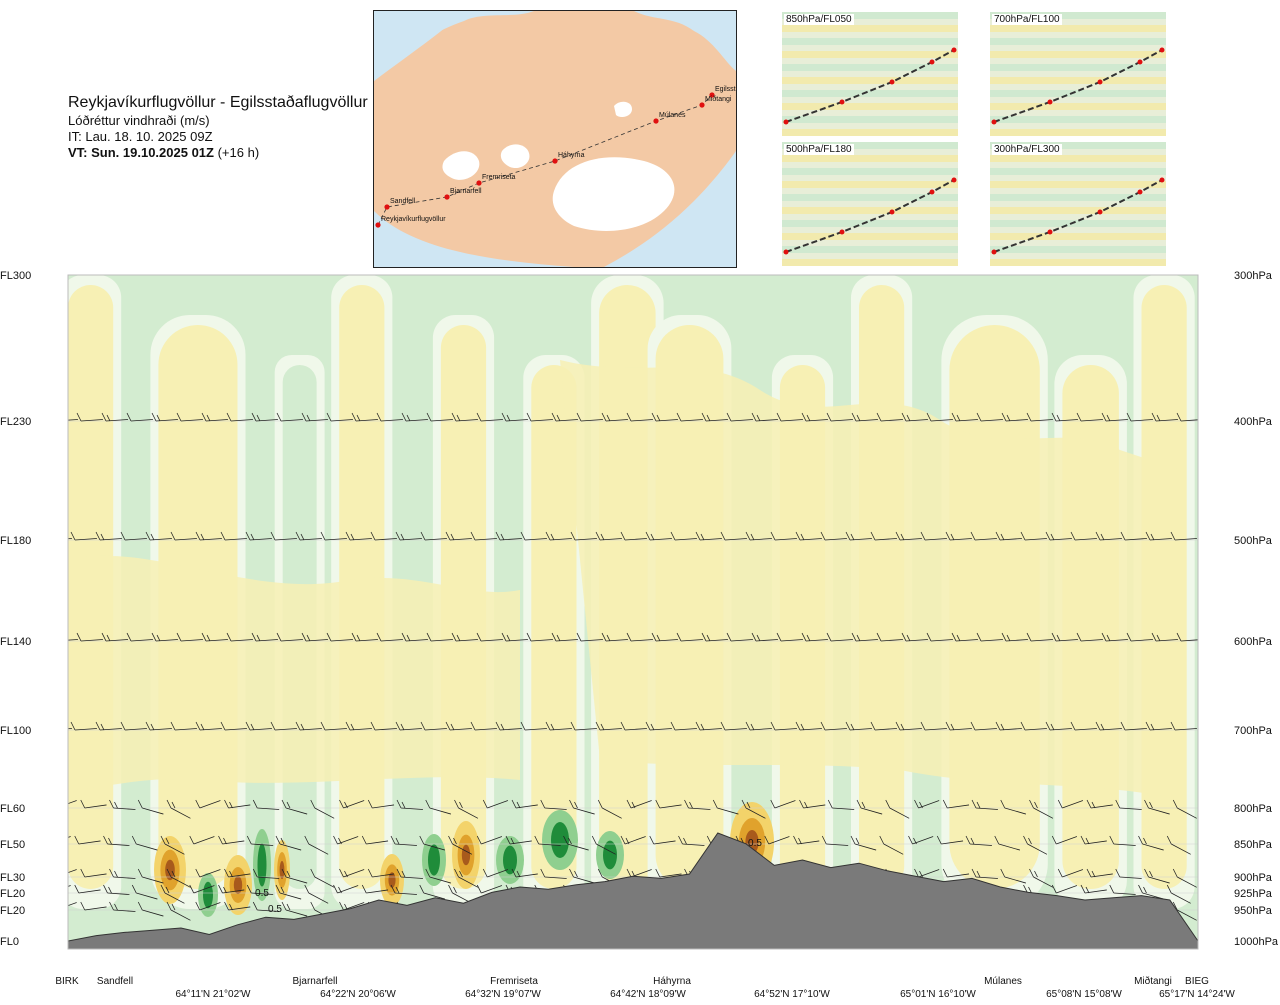 This screenshot has height=1005, width=1280. I want to click on thumb-waypoint, so click(1162, 180).